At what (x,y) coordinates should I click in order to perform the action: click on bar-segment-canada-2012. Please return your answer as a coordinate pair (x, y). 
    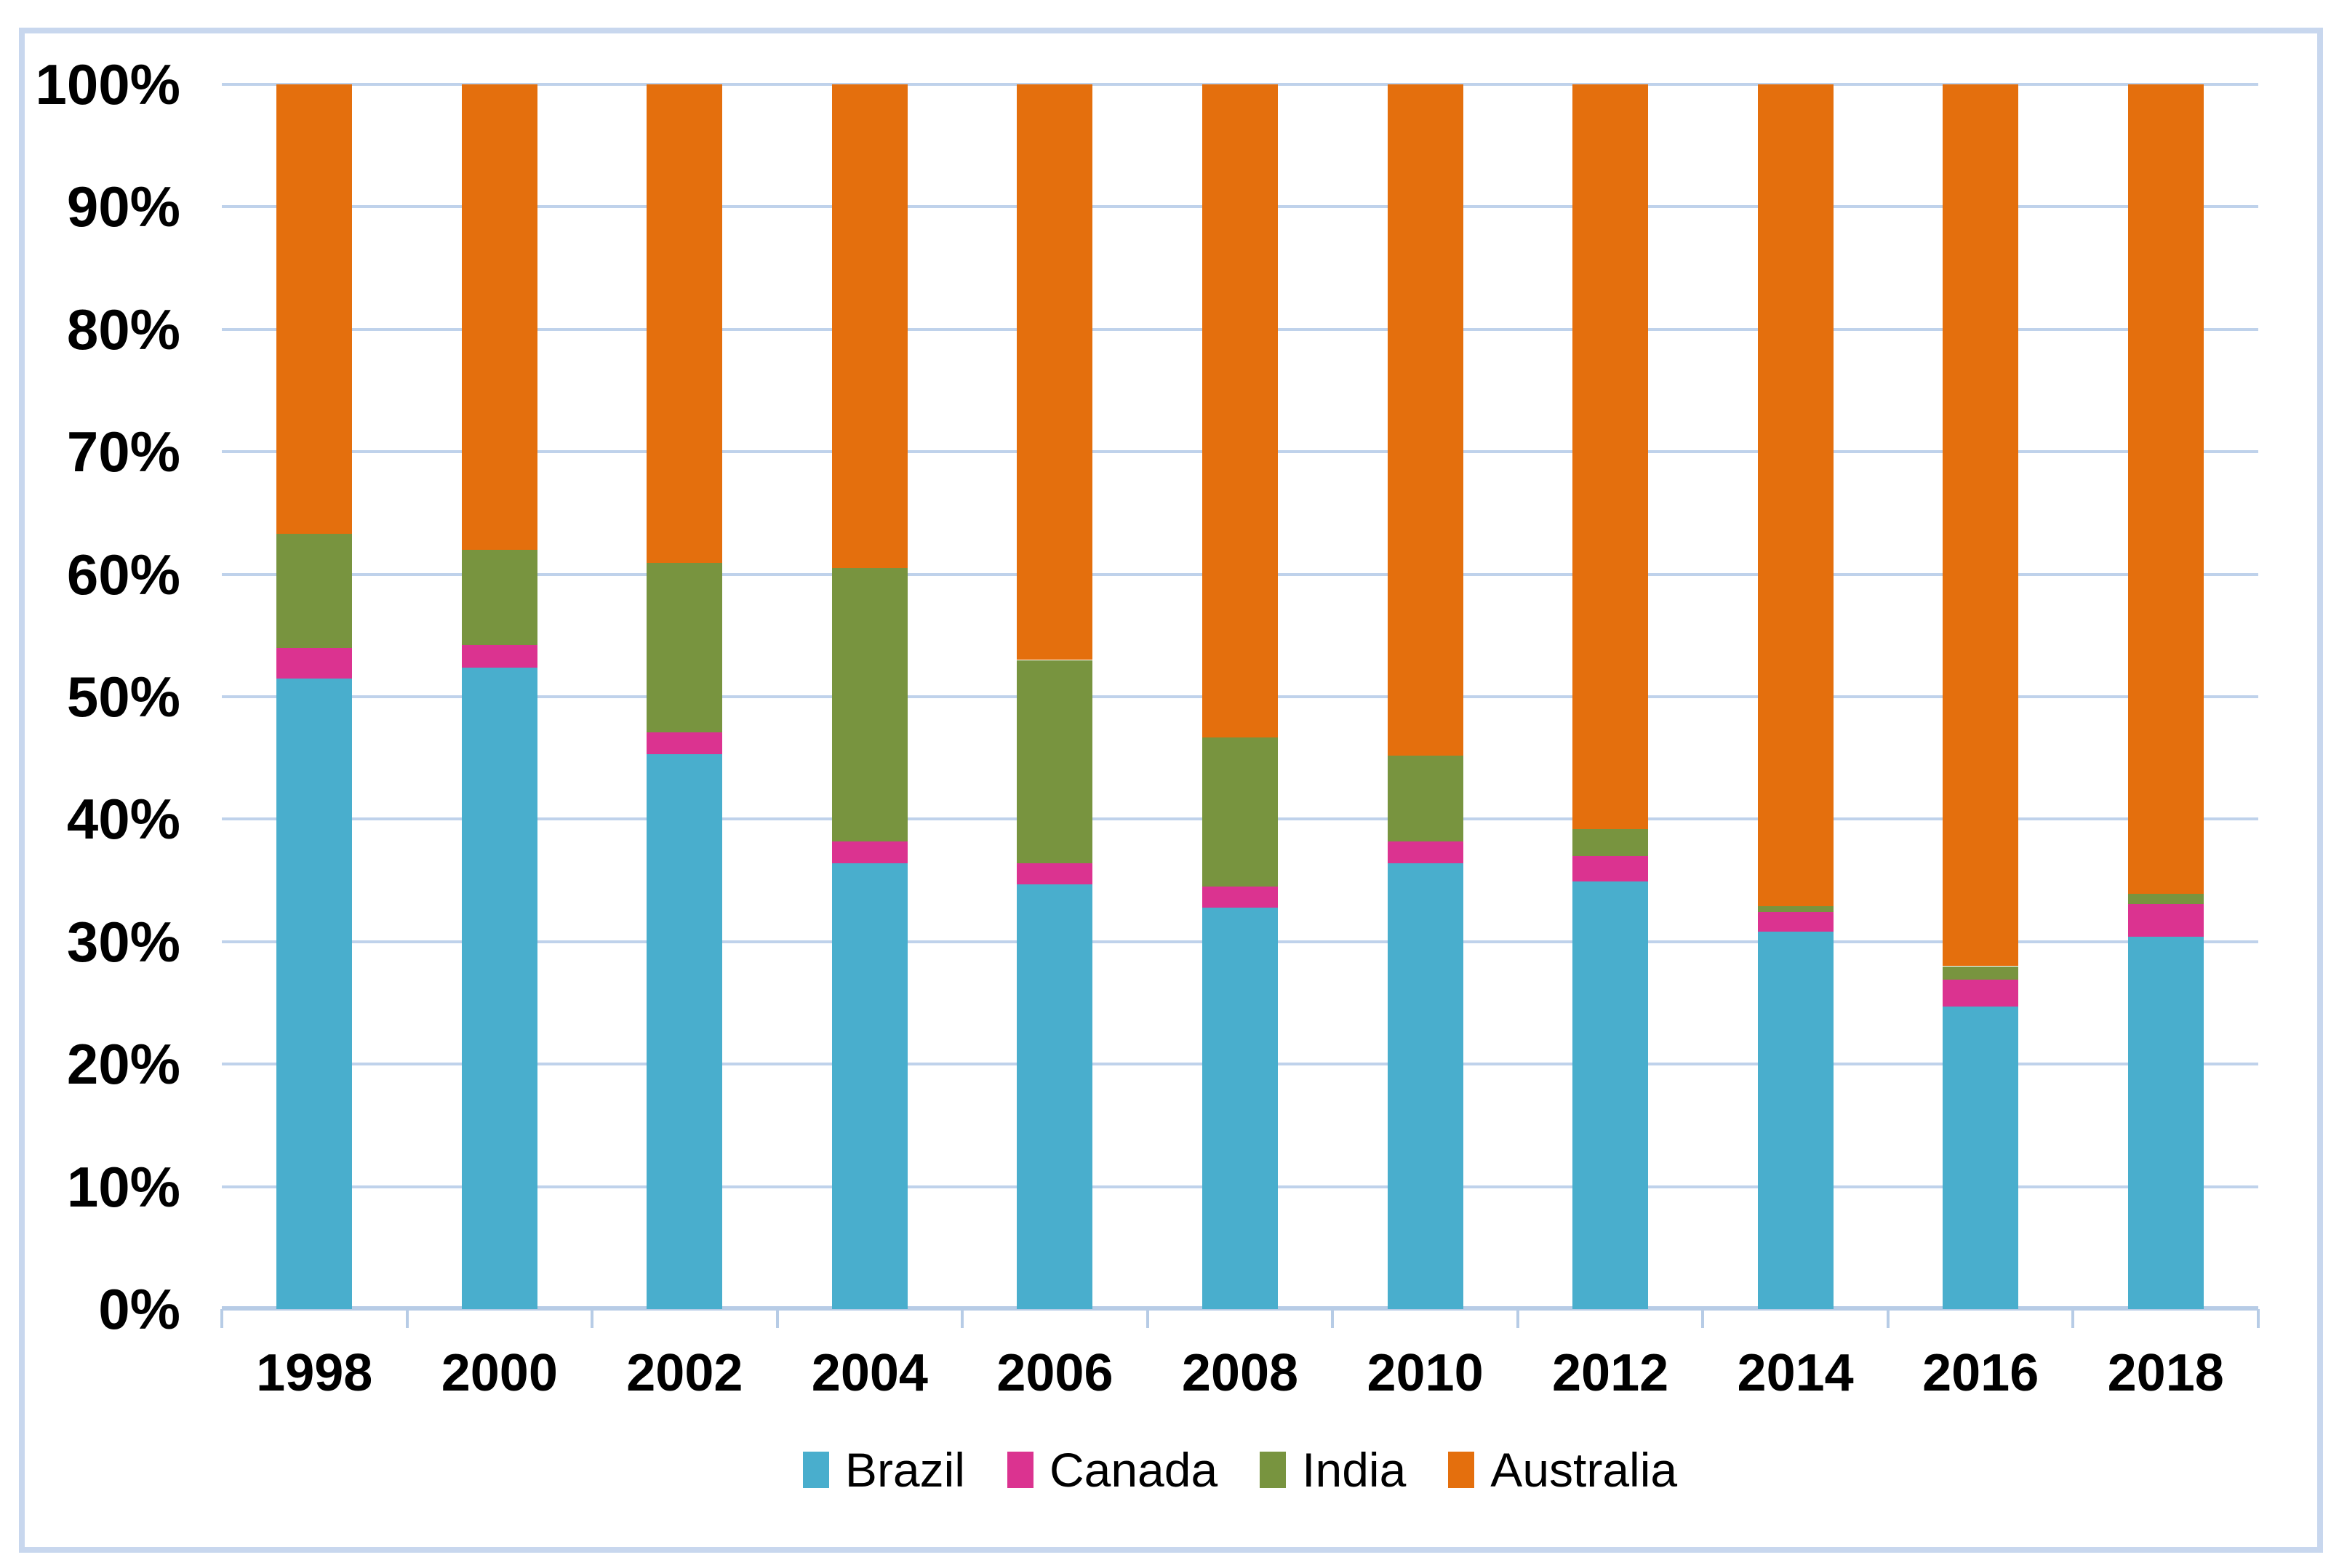
    Looking at the image, I should click on (1611, 868).